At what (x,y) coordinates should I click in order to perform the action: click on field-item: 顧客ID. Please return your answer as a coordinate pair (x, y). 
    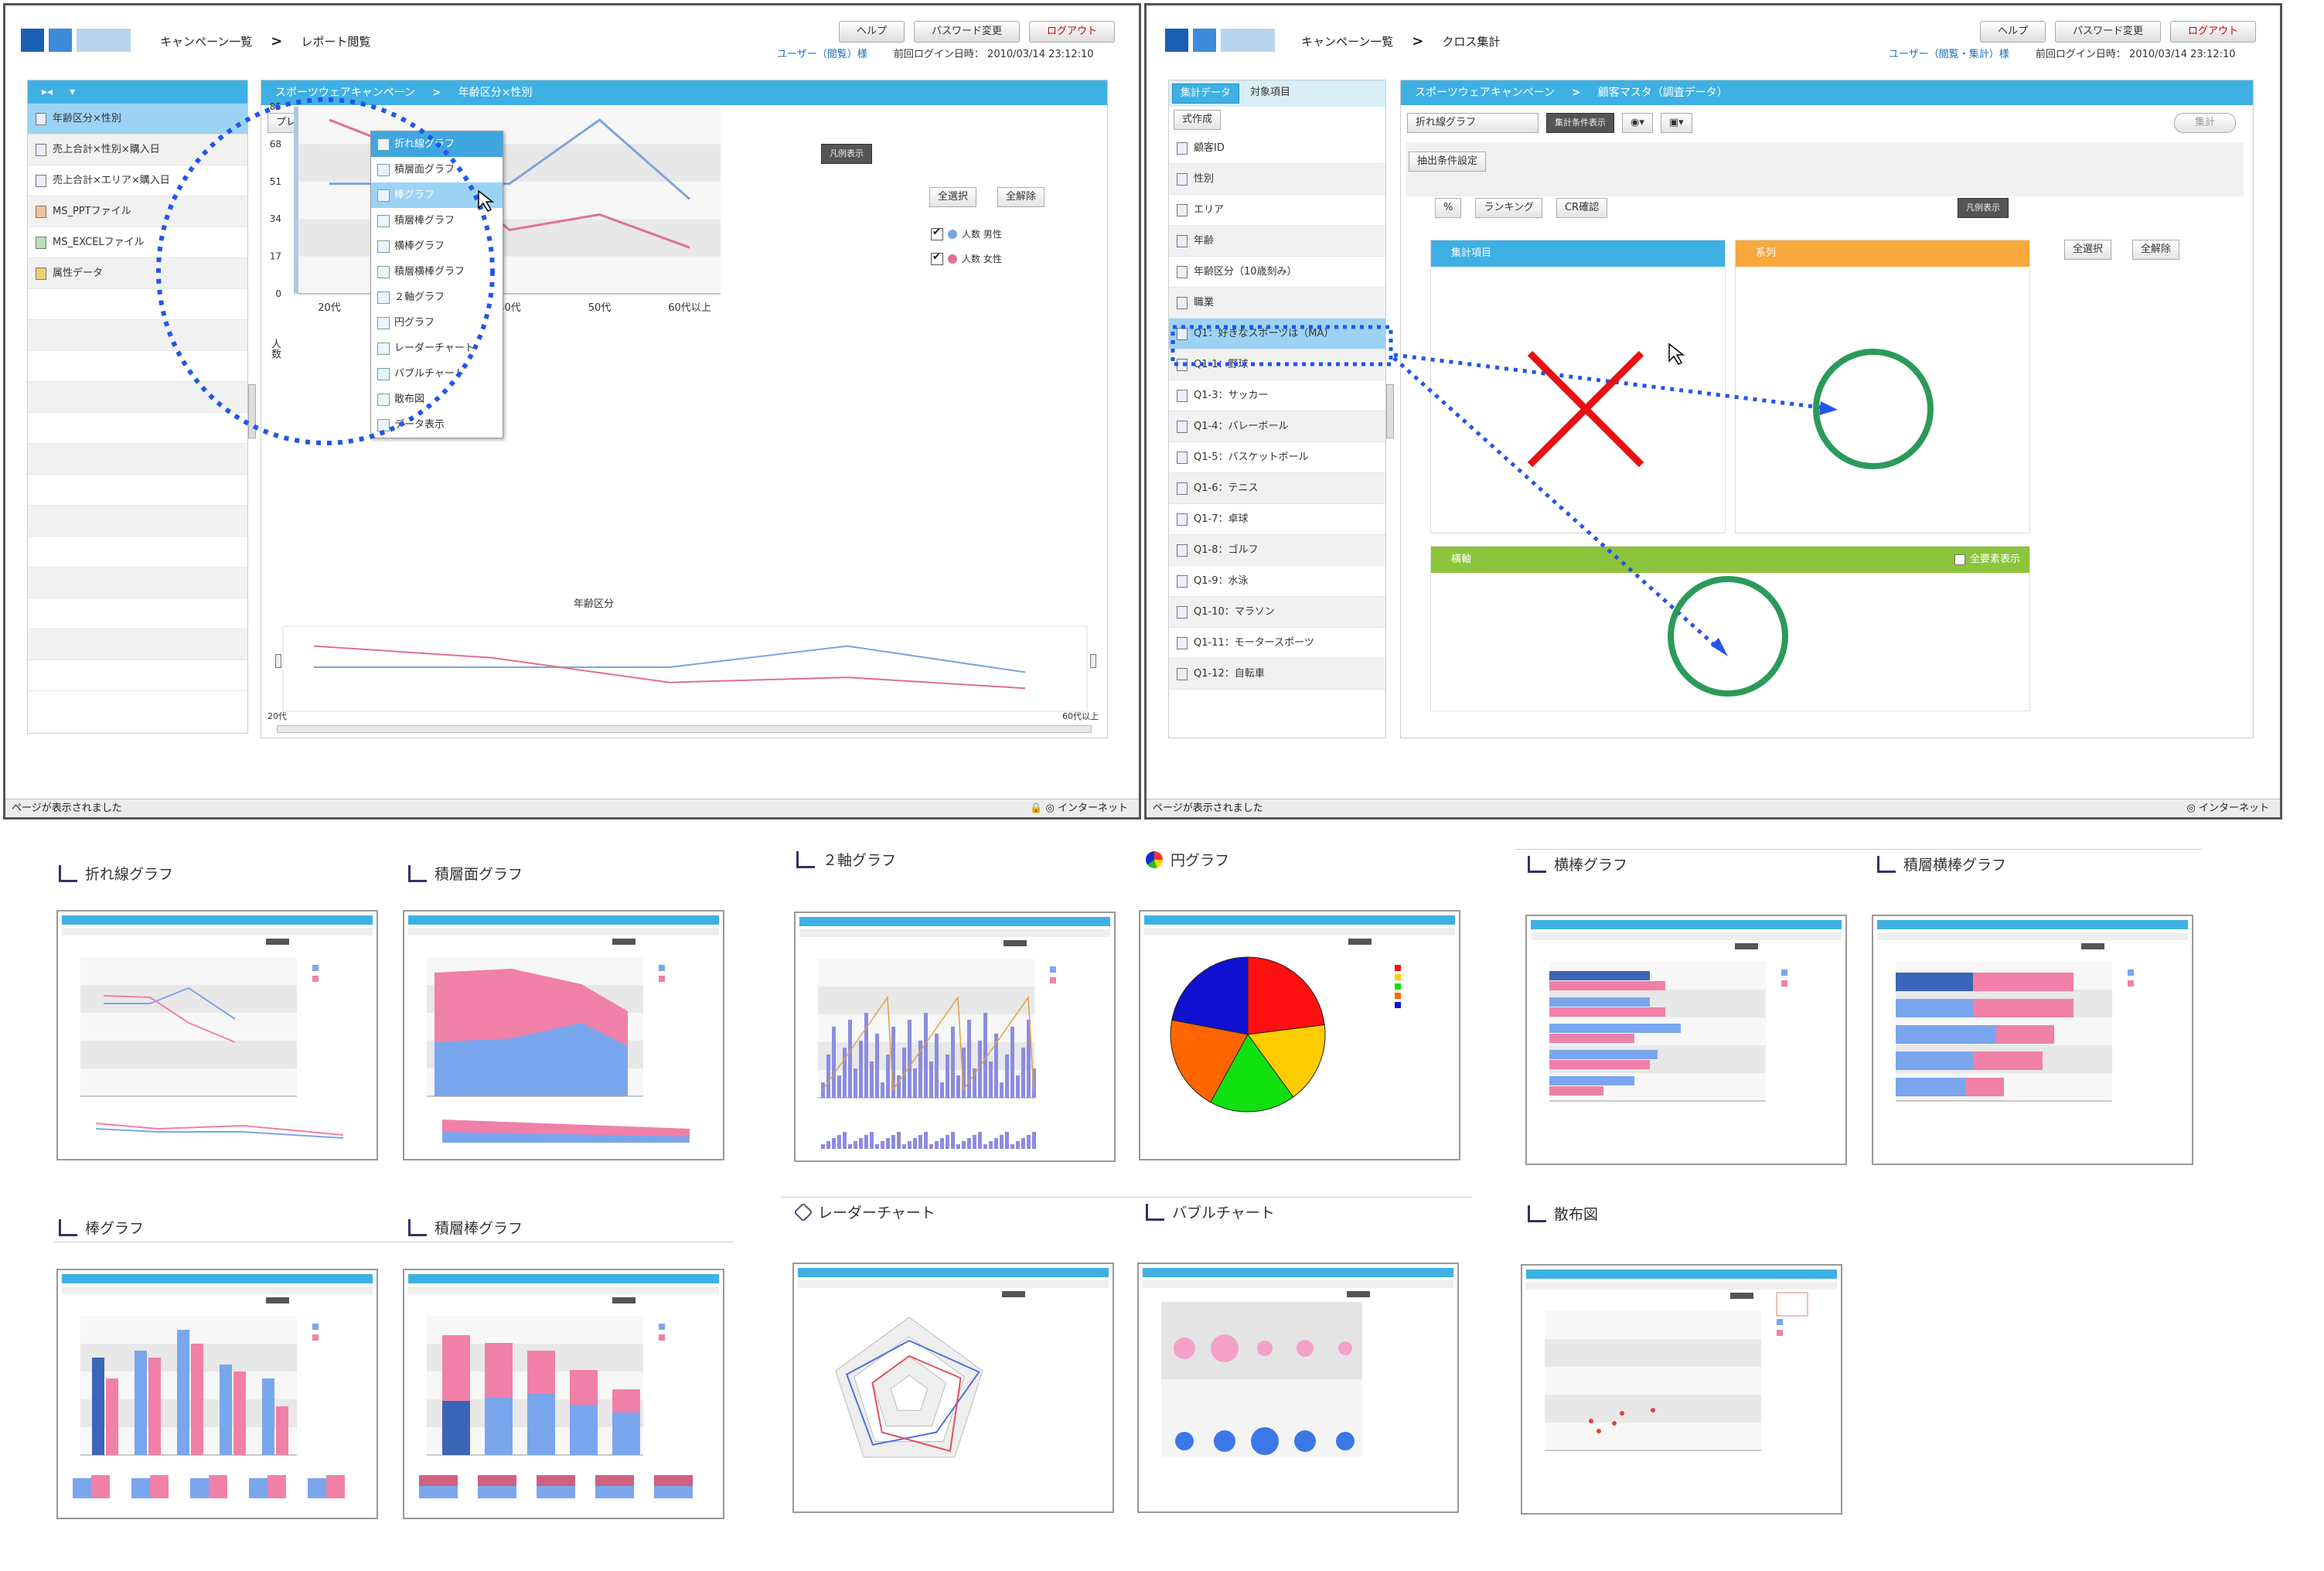
    Looking at the image, I should click on (1277, 148).